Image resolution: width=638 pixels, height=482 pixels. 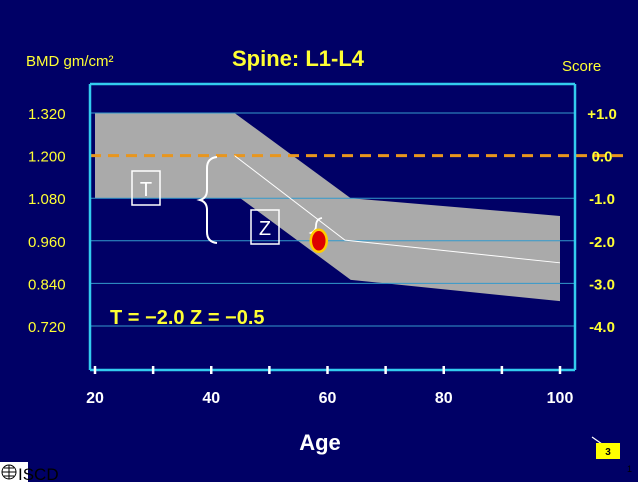 I want to click on t-score-brace, so click(x=207, y=200).